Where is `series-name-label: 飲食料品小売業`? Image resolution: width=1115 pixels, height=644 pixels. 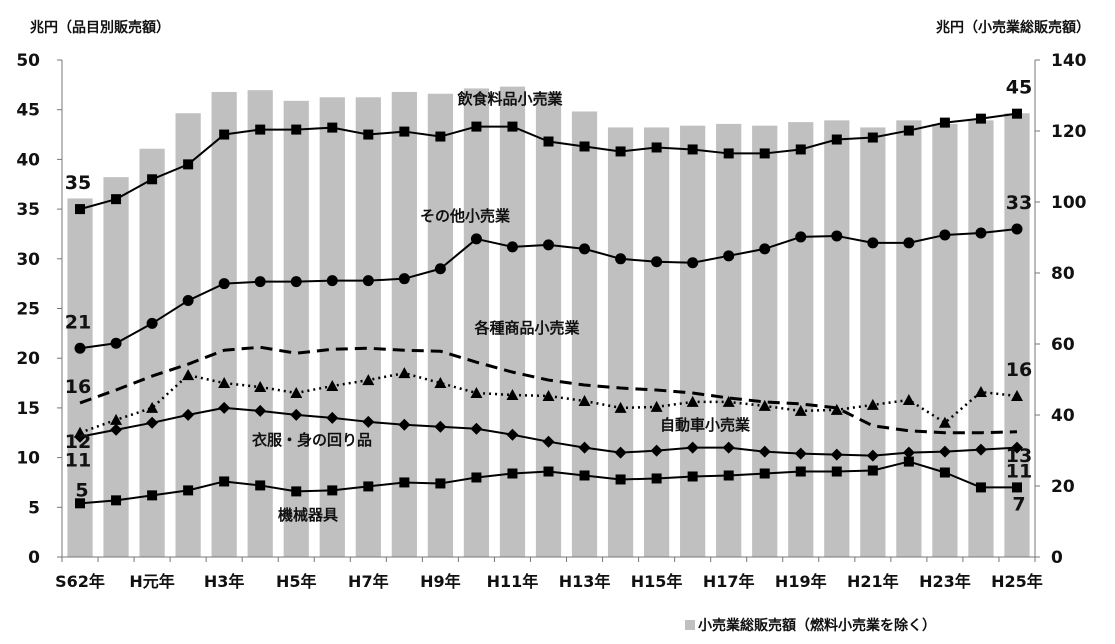
series-name-label: 飲食料品小売業 is located at coordinates (509, 99).